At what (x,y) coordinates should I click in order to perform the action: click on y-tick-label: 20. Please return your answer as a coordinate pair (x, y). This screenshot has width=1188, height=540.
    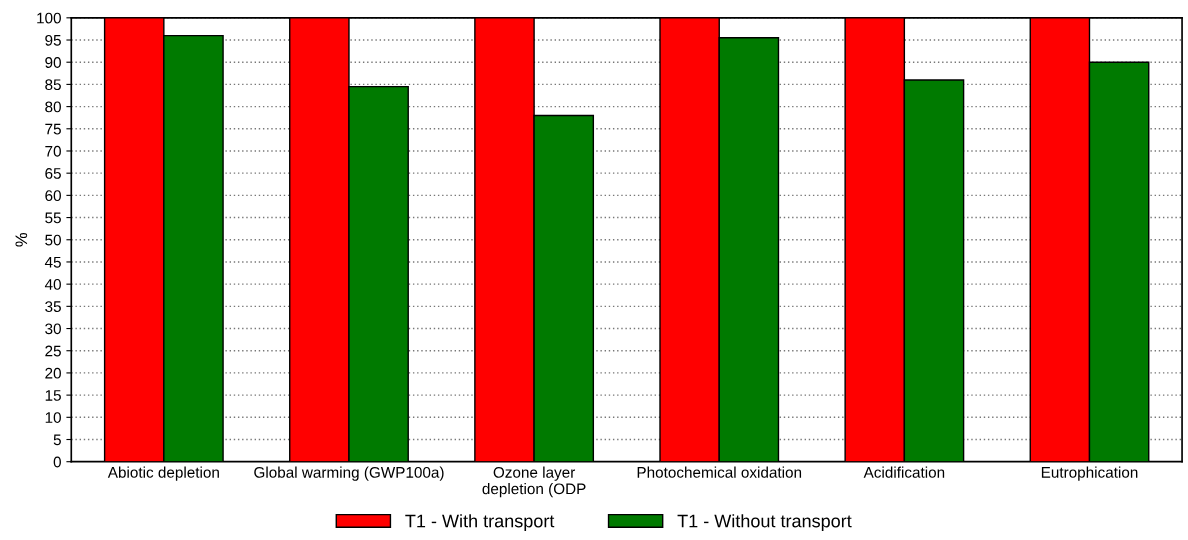
    Looking at the image, I should click on (53, 373).